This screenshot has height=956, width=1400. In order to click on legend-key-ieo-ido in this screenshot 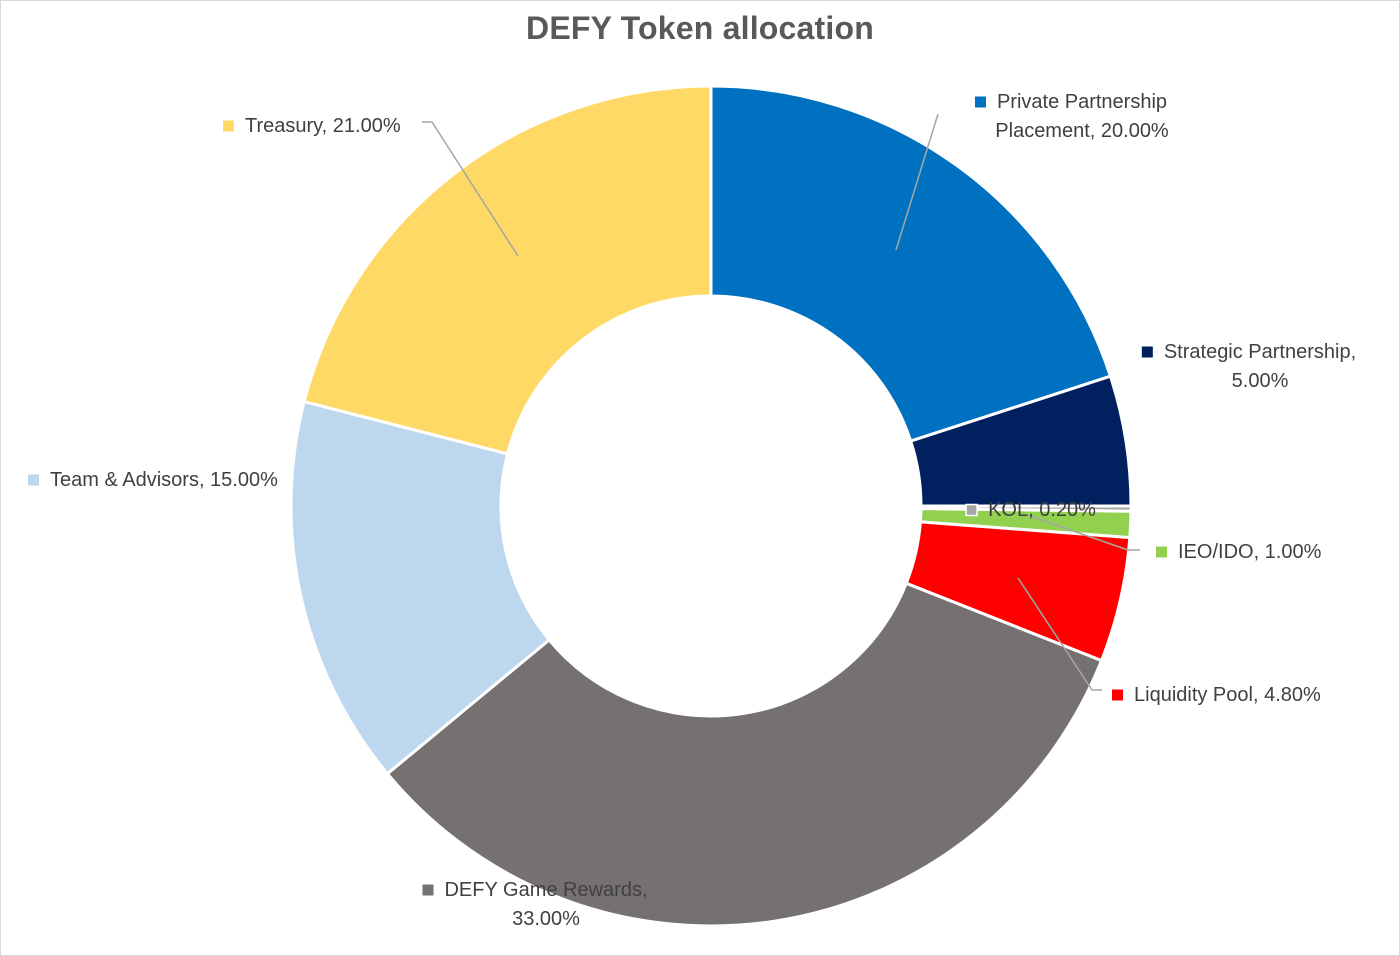, I will do `click(1161, 552)`.